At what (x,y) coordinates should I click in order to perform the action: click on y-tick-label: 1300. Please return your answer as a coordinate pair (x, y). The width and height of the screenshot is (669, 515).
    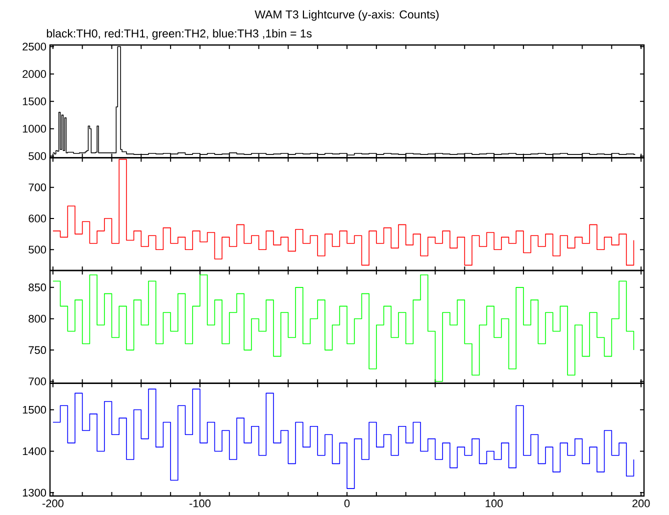
    Looking at the image, I should click on (34, 492).